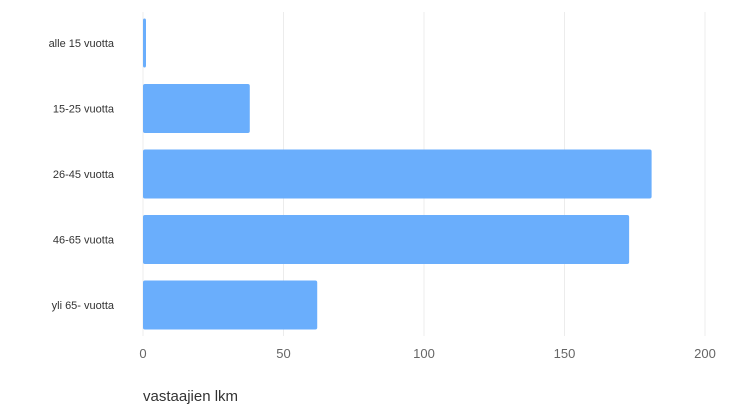 This screenshot has height=411, width=734. I want to click on category-label: 15-25 vuotta, so click(84, 110).